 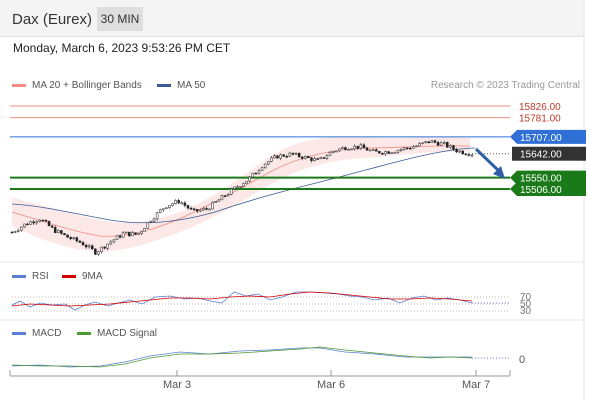 I want to click on legend-ma50-label: MA 50, so click(x=191, y=85).